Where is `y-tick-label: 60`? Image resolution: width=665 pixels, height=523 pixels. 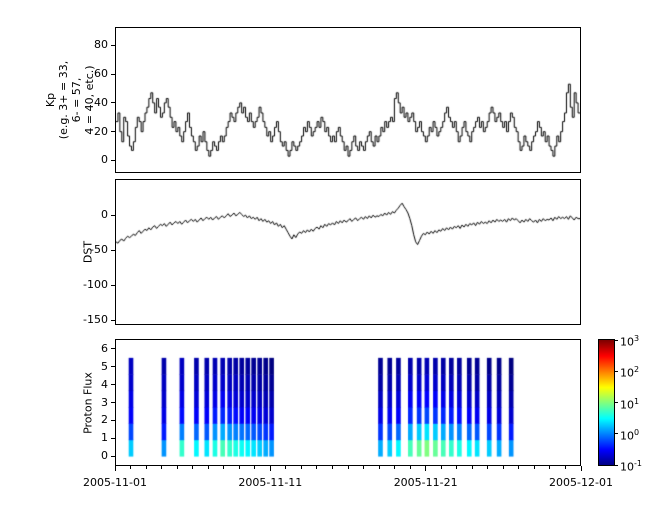
y-tick-label: 60 is located at coordinates (101, 74).